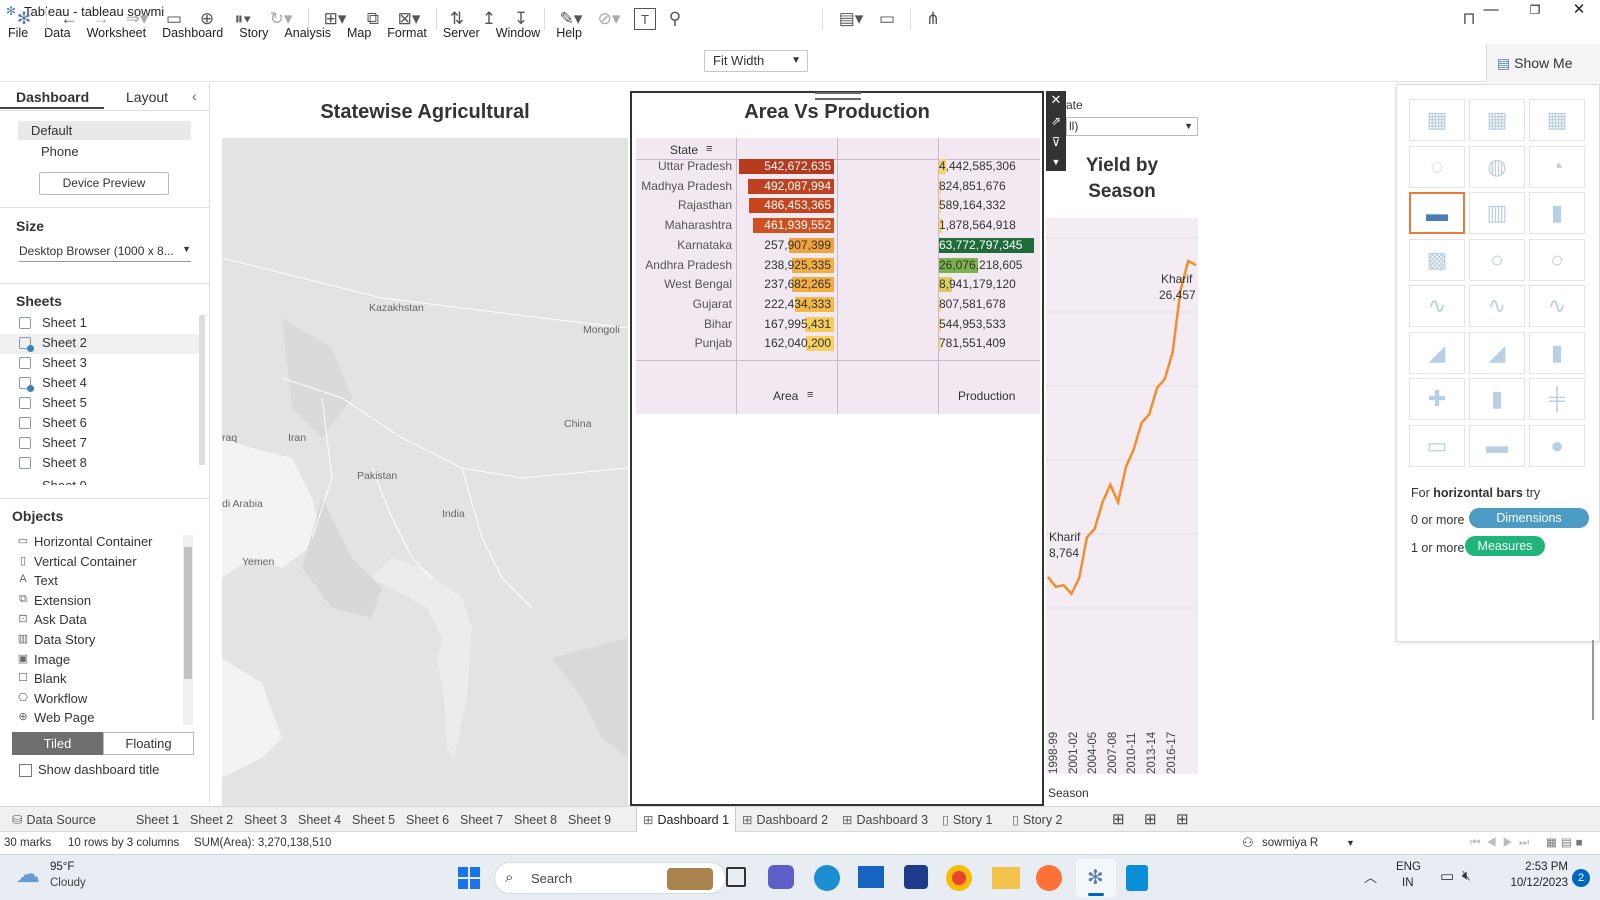  What do you see at coordinates (373, 820) in the screenshot?
I see `tab-sheet-5: Sheet 5` at bounding box center [373, 820].